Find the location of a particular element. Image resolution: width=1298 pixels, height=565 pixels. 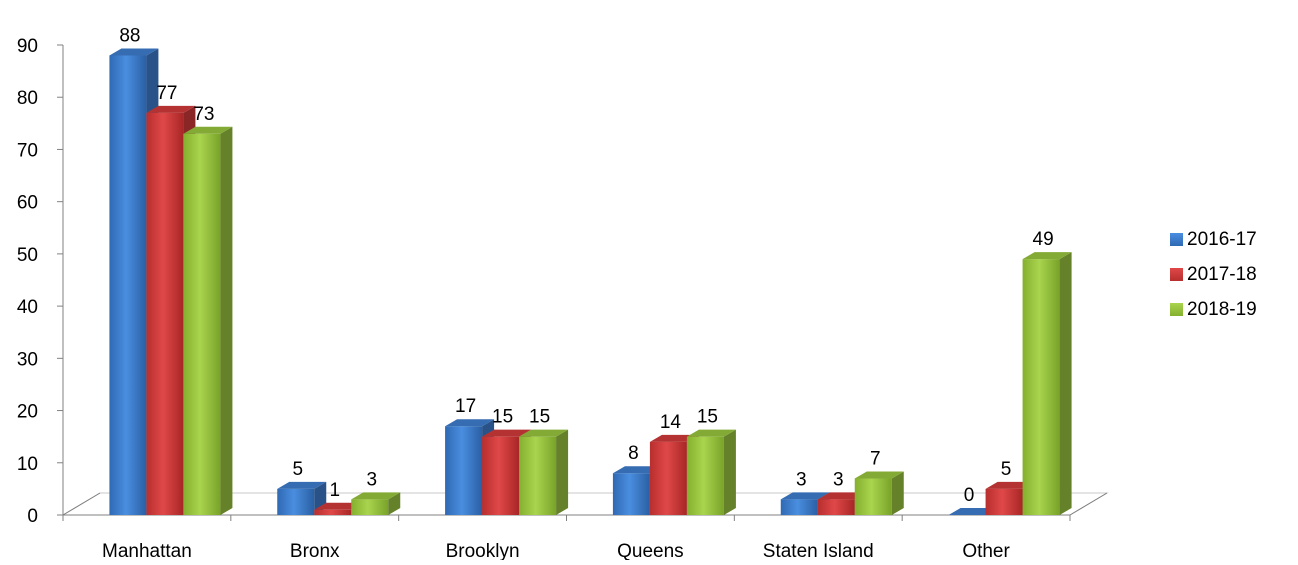

legend-item-series-3: 2018-19 is located at coordinates (1213, 309).